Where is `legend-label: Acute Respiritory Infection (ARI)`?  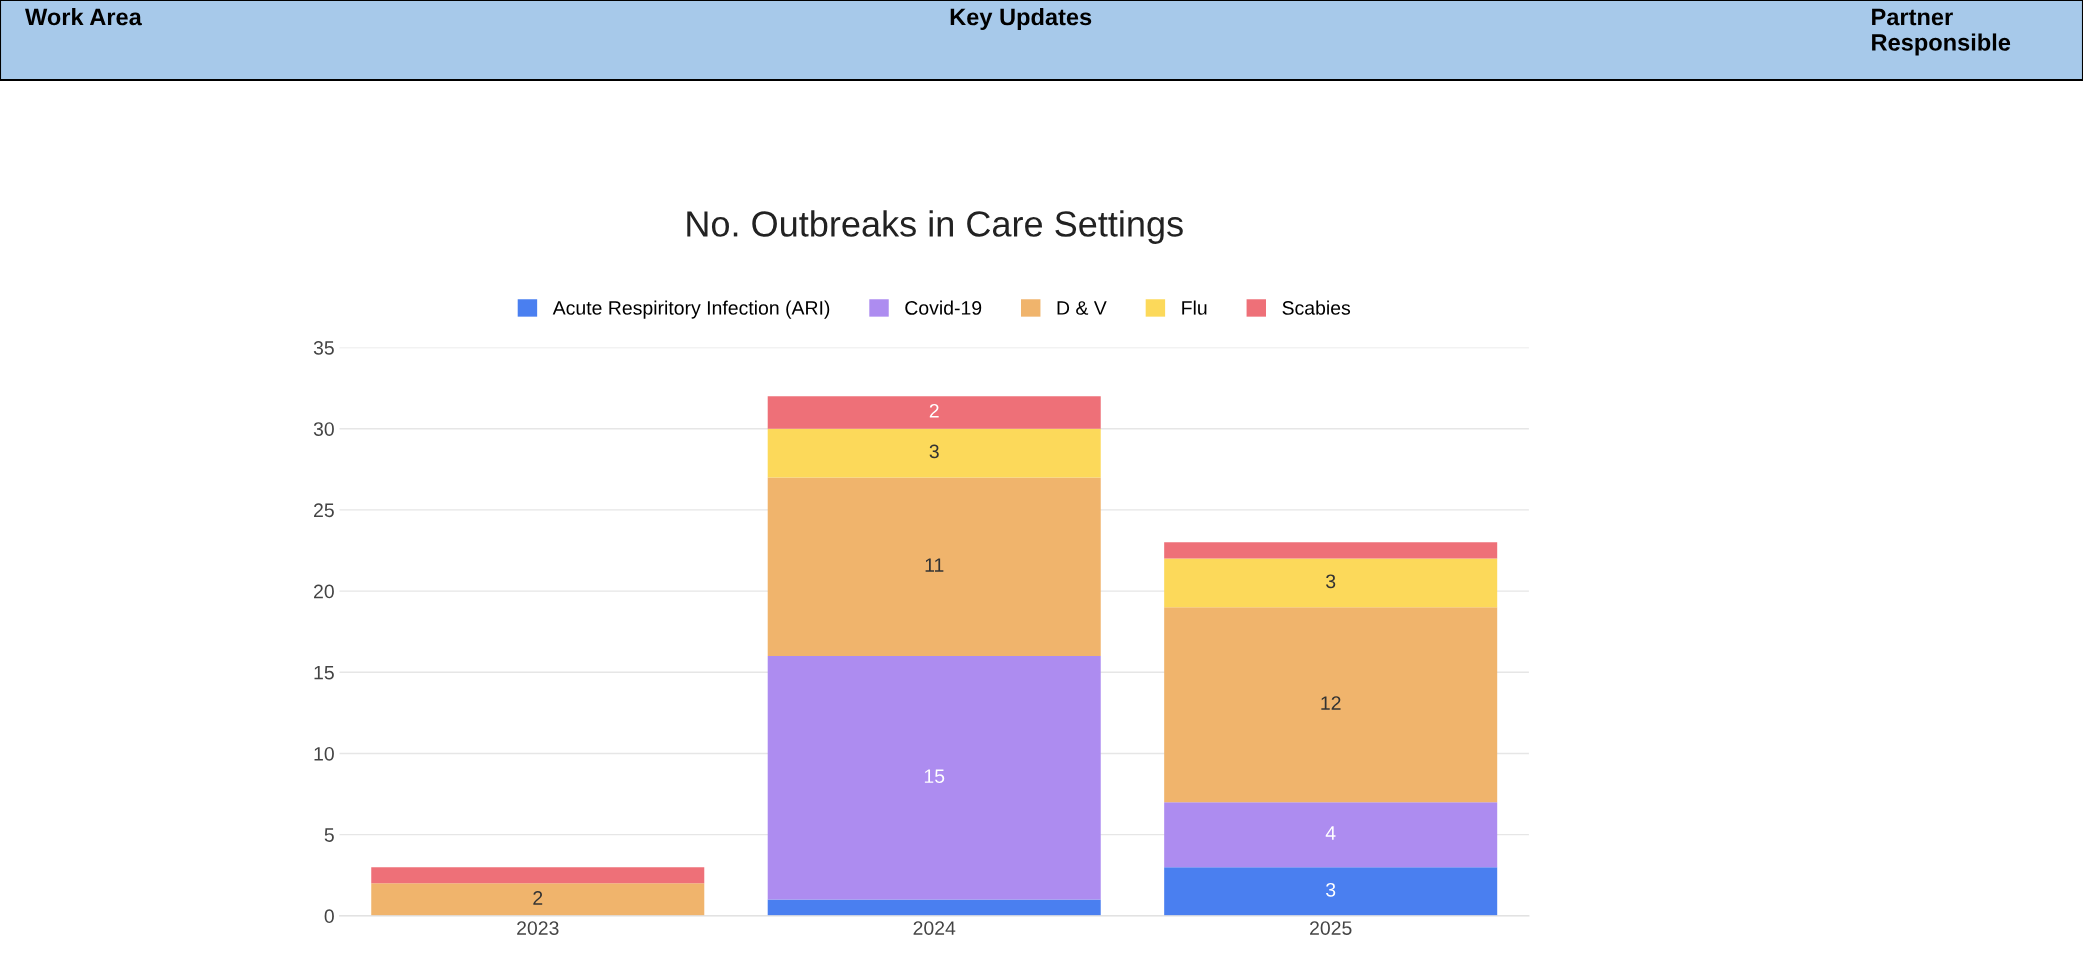
legend-label: Acute Respiritory Infection (ARI) is located at coordinates (691, 309).